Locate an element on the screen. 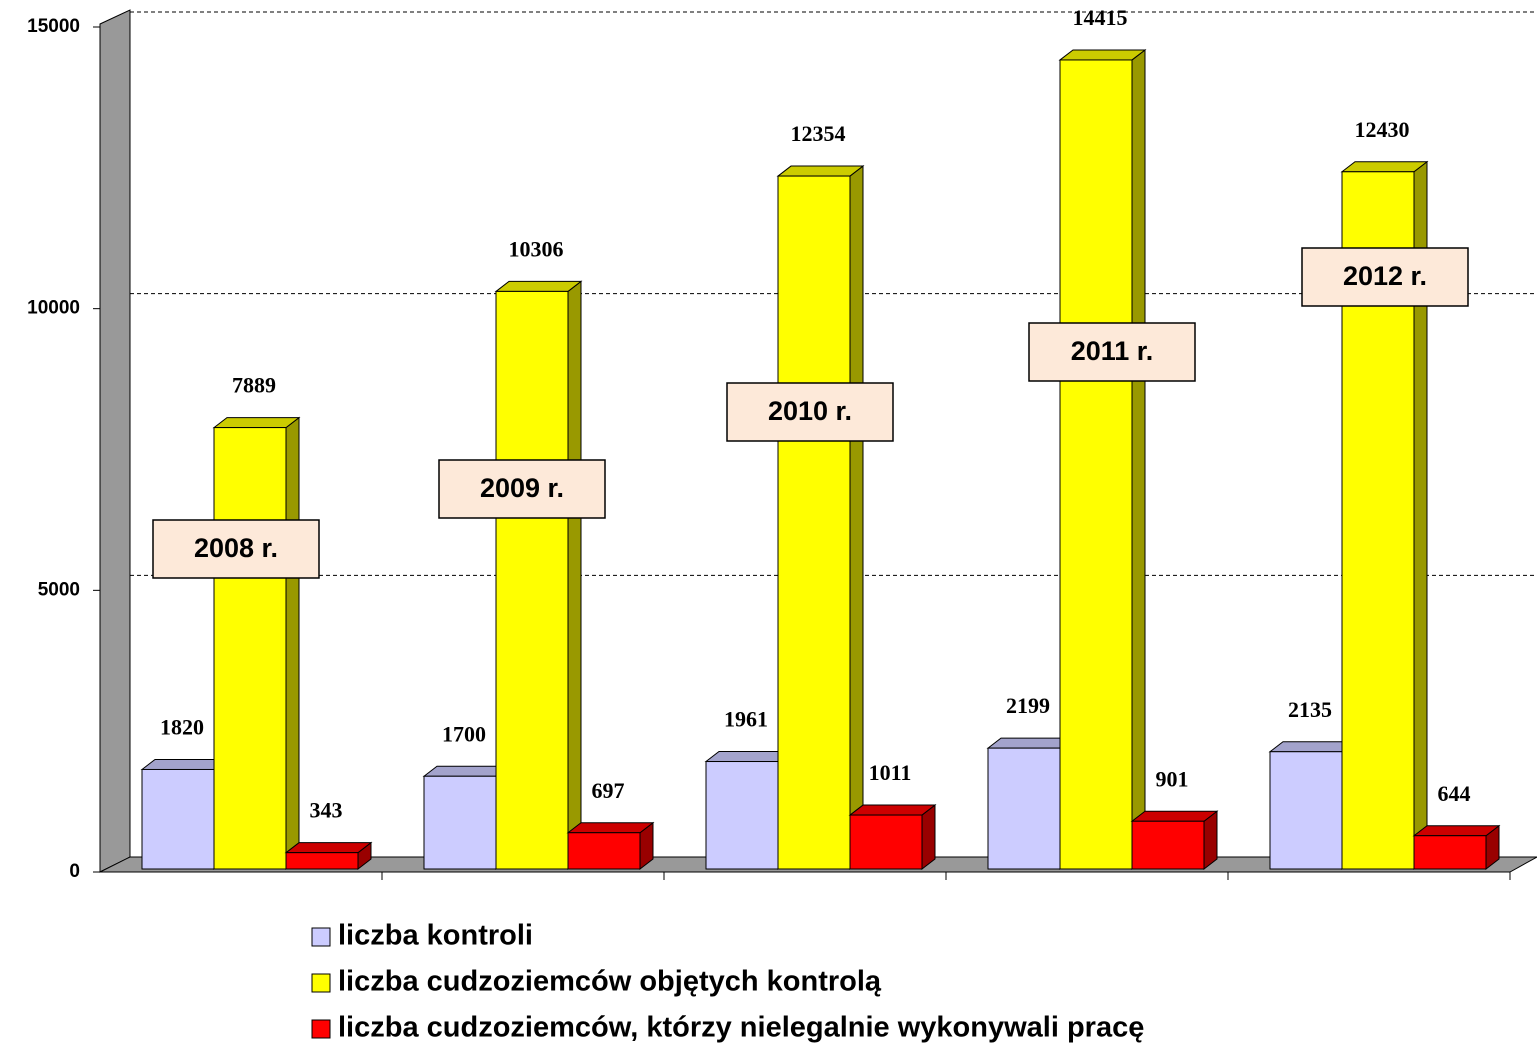 The width and height of the screenshot is (1537, 1046). value-label: 2135 is located at coordinates (1310, 709).